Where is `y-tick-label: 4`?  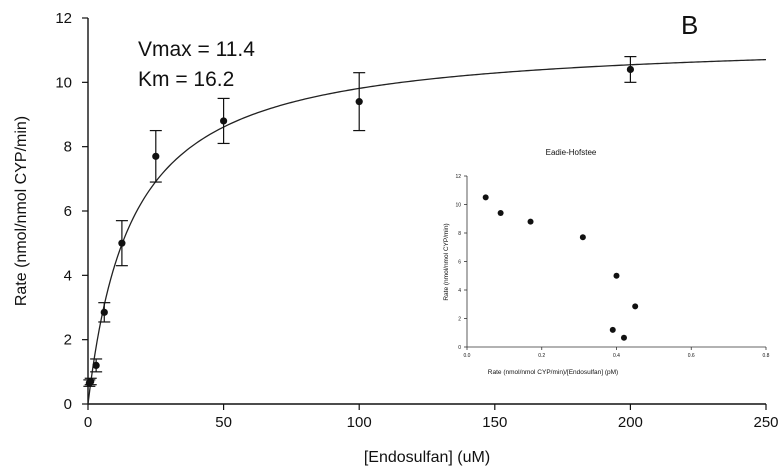 y-tick-label: 4 is located at coordinates (68, 275).